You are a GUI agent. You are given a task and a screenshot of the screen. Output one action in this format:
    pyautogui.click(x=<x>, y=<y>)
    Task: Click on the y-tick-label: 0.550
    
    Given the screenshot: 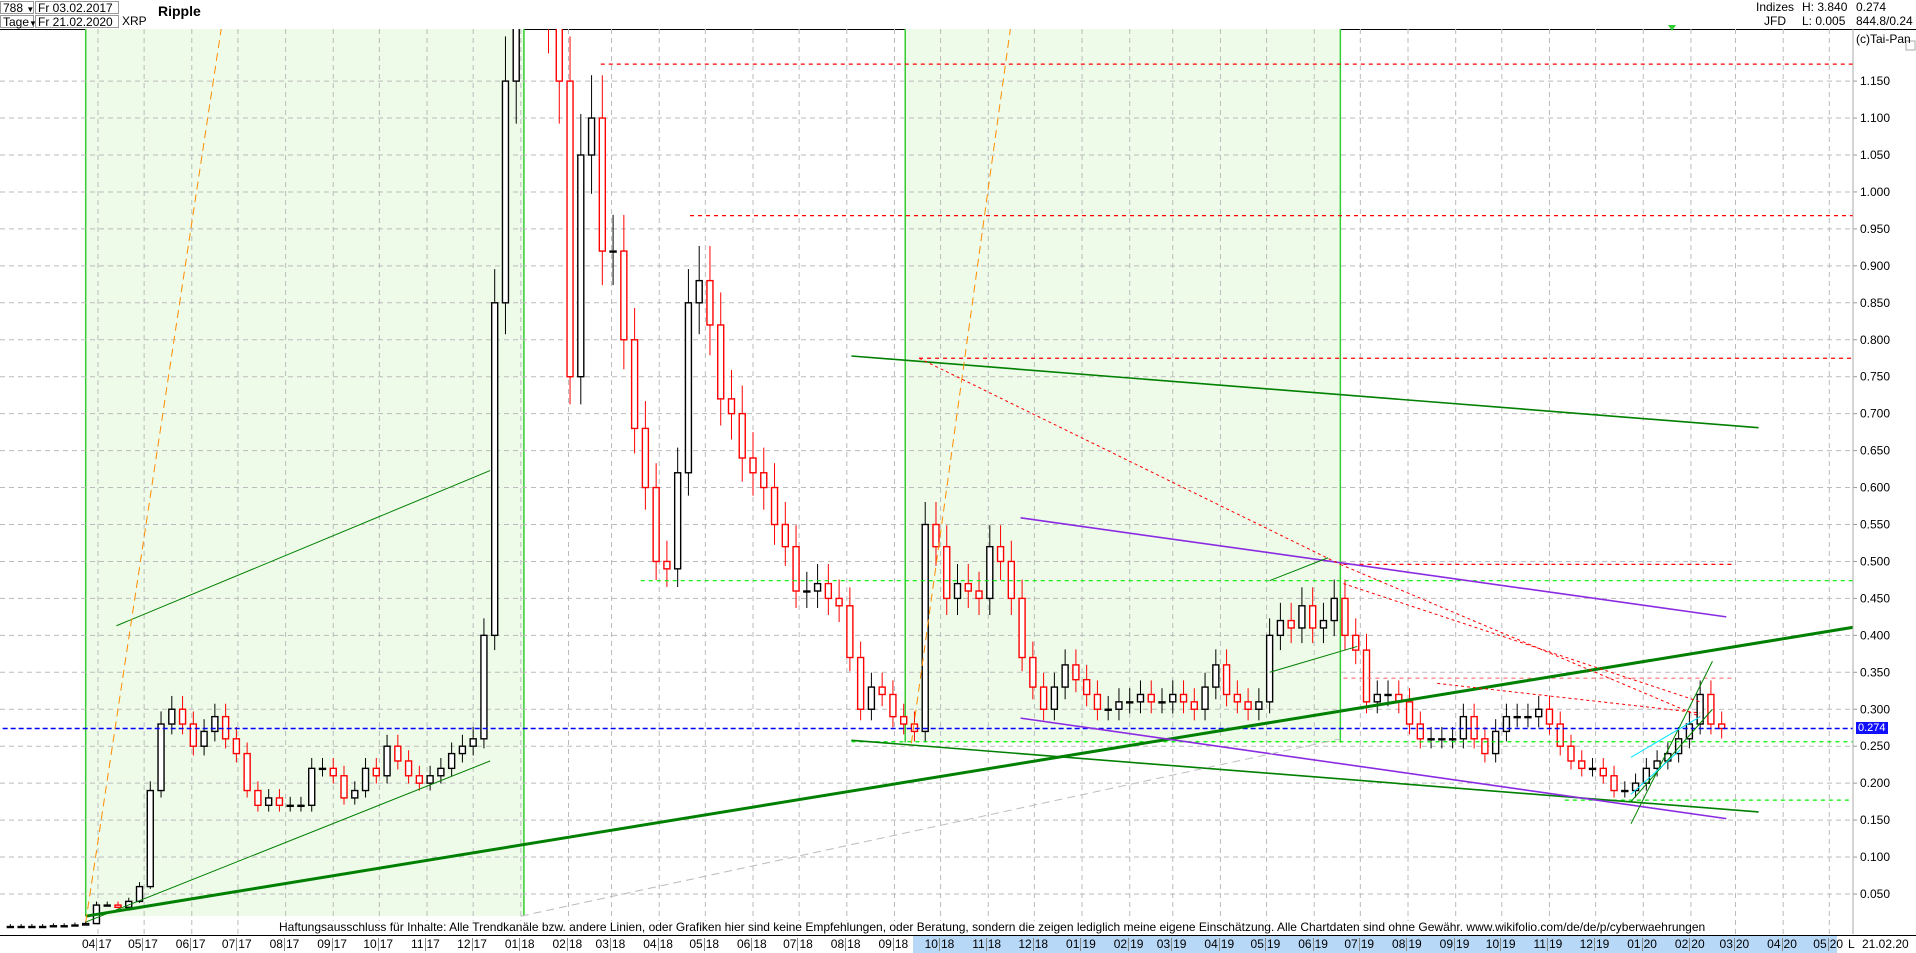 What is the action you would take?
    pyautogui.click(x=1875, y=525)
    